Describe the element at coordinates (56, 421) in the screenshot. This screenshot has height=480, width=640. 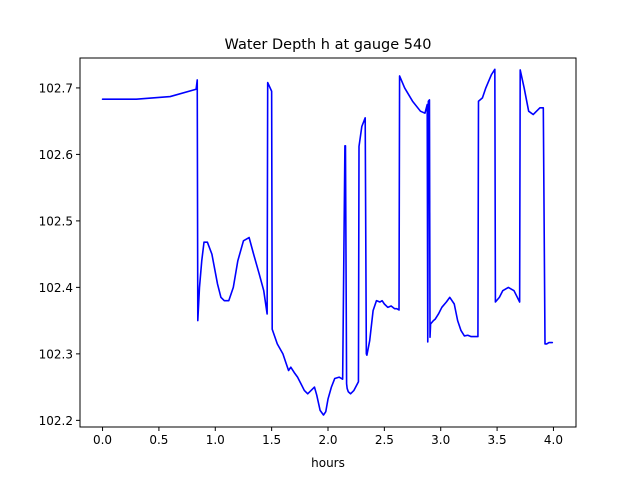
I see `y-tick-label: 102.2` at that location.